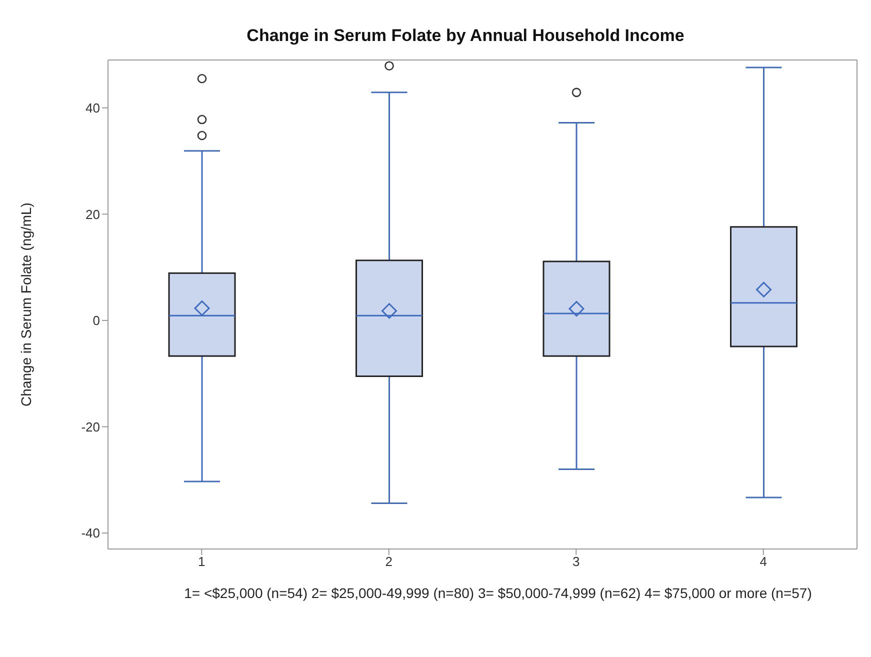 Image resolution: width=871 pixels, height=657 pixels. What do you see at coordinates (26, 304) in the screenshot?
I see `y-axis-title: Change in Serum Folate (ng/mL)` at bounding box center [26, 304].